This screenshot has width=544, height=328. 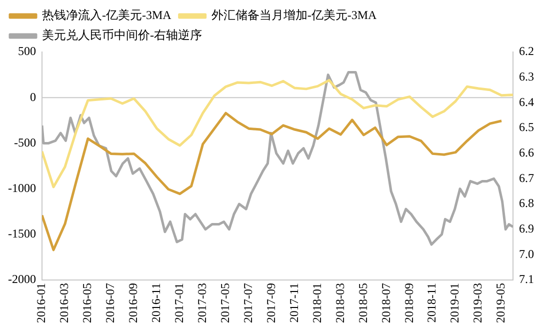 I want to click on y2-tick-label: 6.7, so click(x=526, y=177).